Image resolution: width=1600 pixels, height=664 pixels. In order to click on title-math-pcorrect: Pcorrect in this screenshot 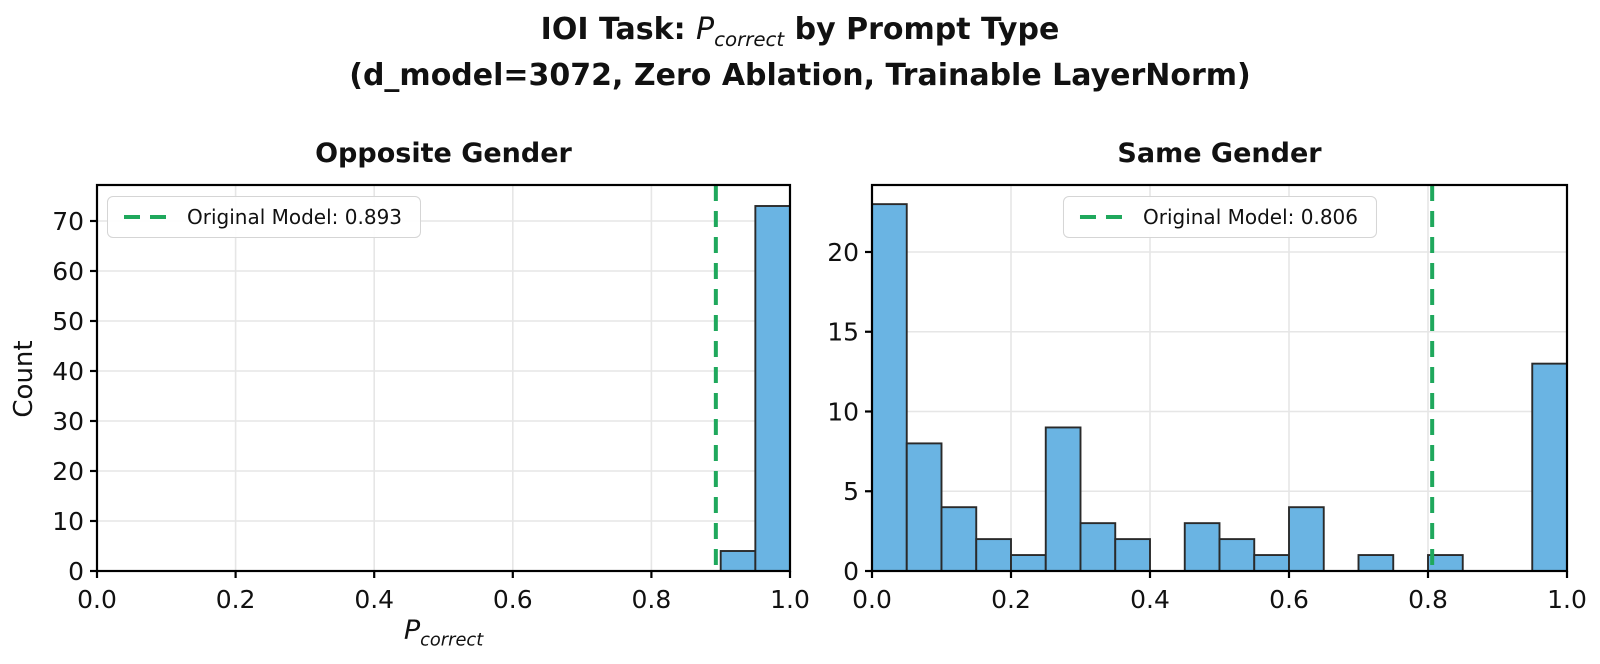, I will do `click(740, 31)`.